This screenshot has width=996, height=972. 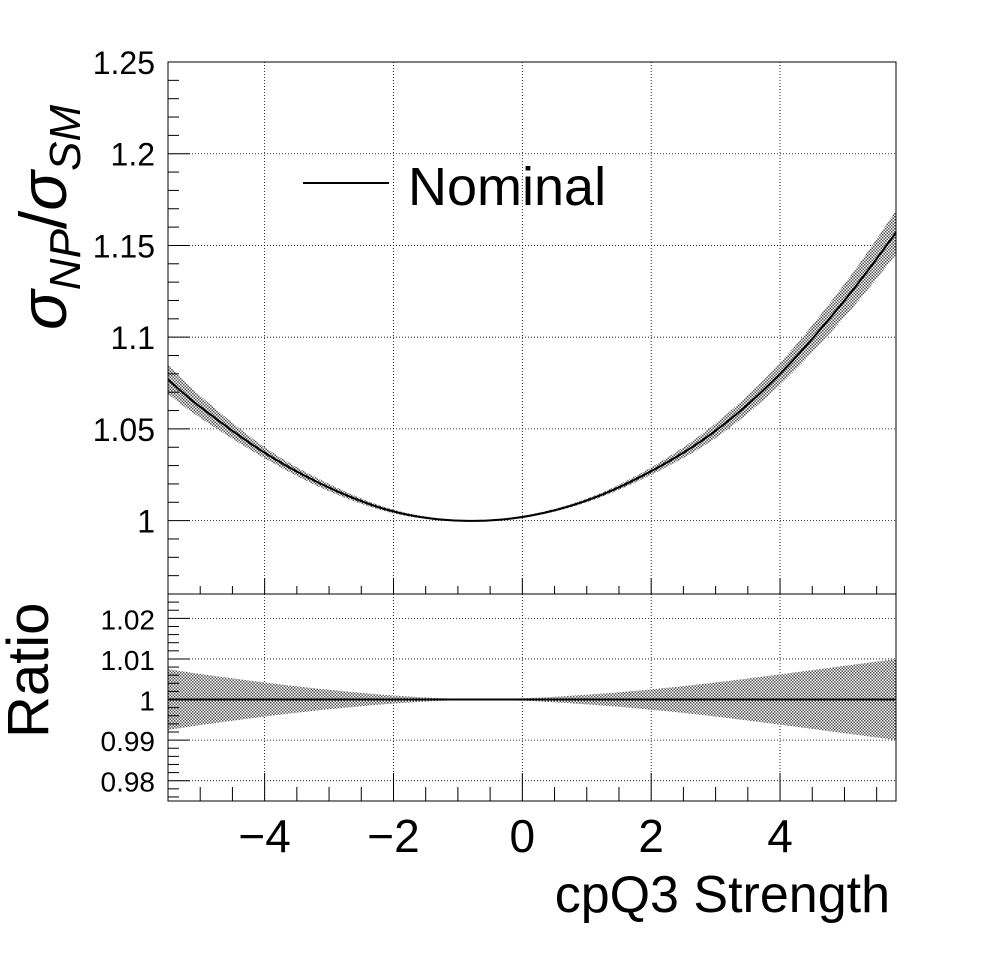 I want to click on ratio-ytick-label: 1, so click(x=147, y=701).